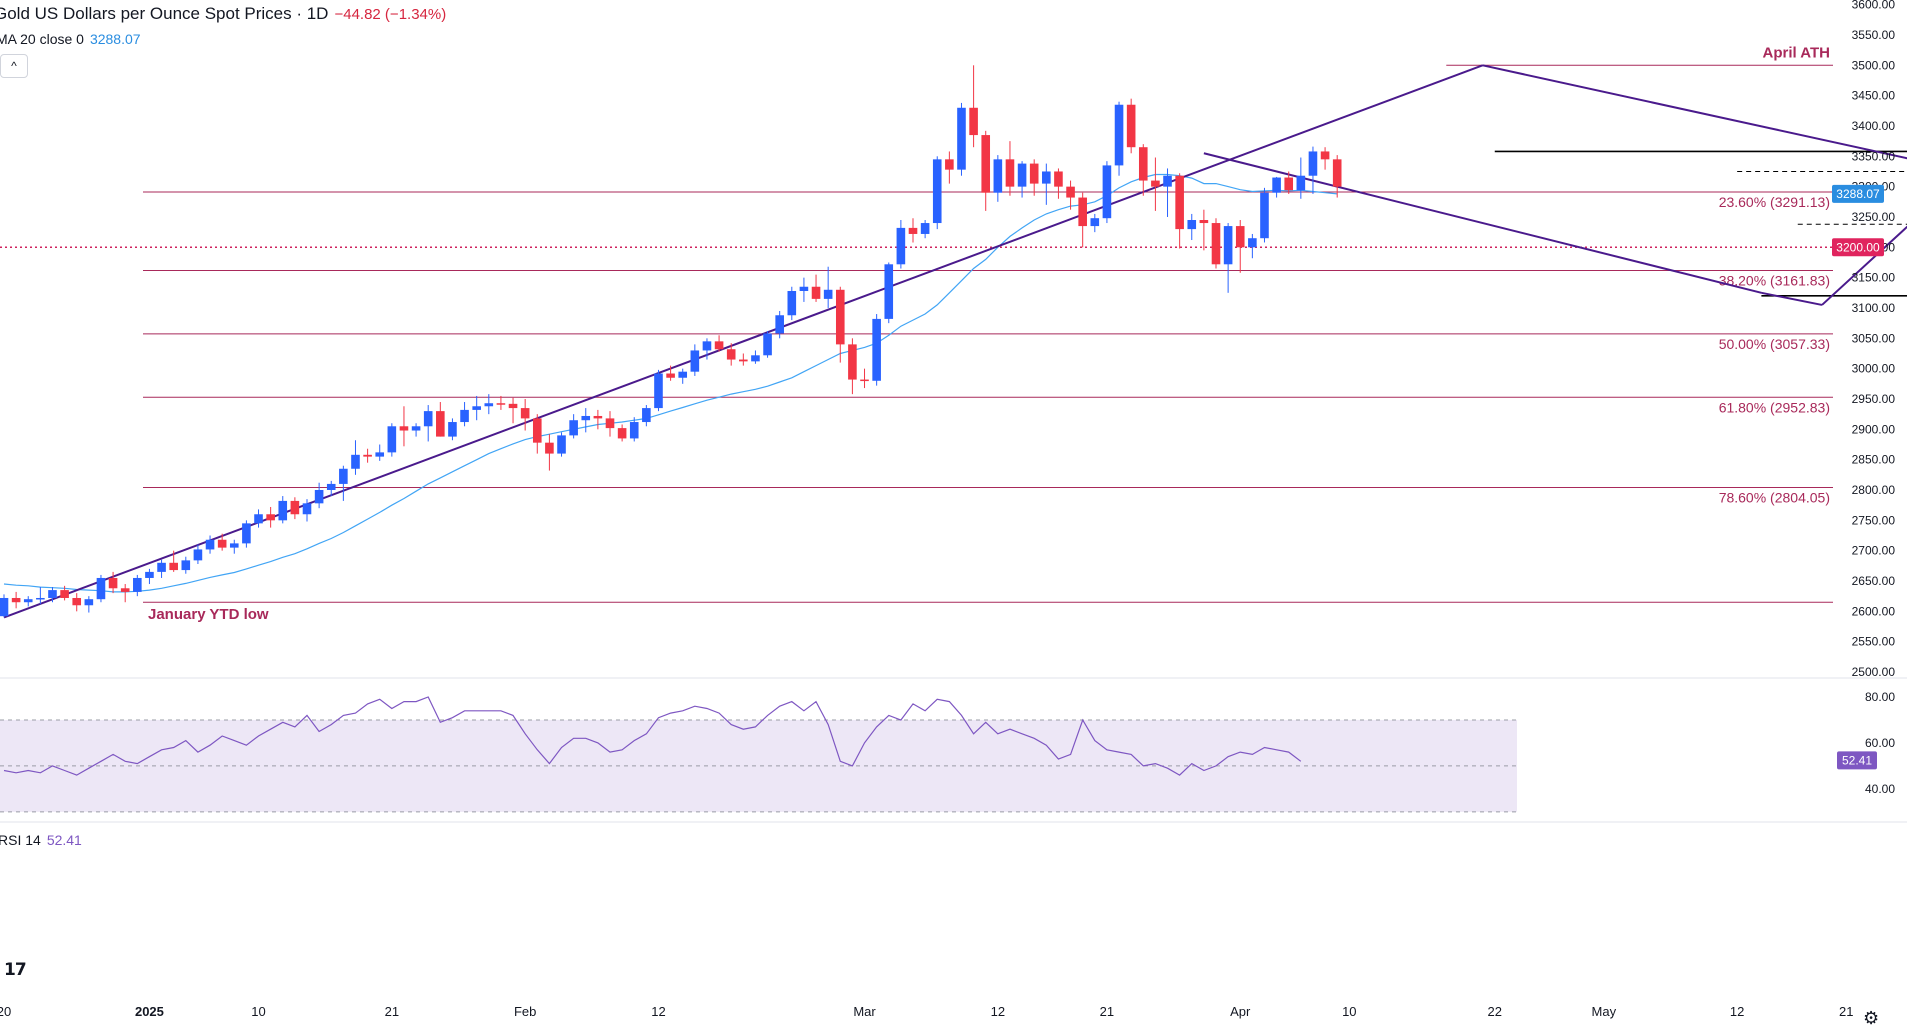  I want to click on time-tick-label: Feb, so click(525, 1011).